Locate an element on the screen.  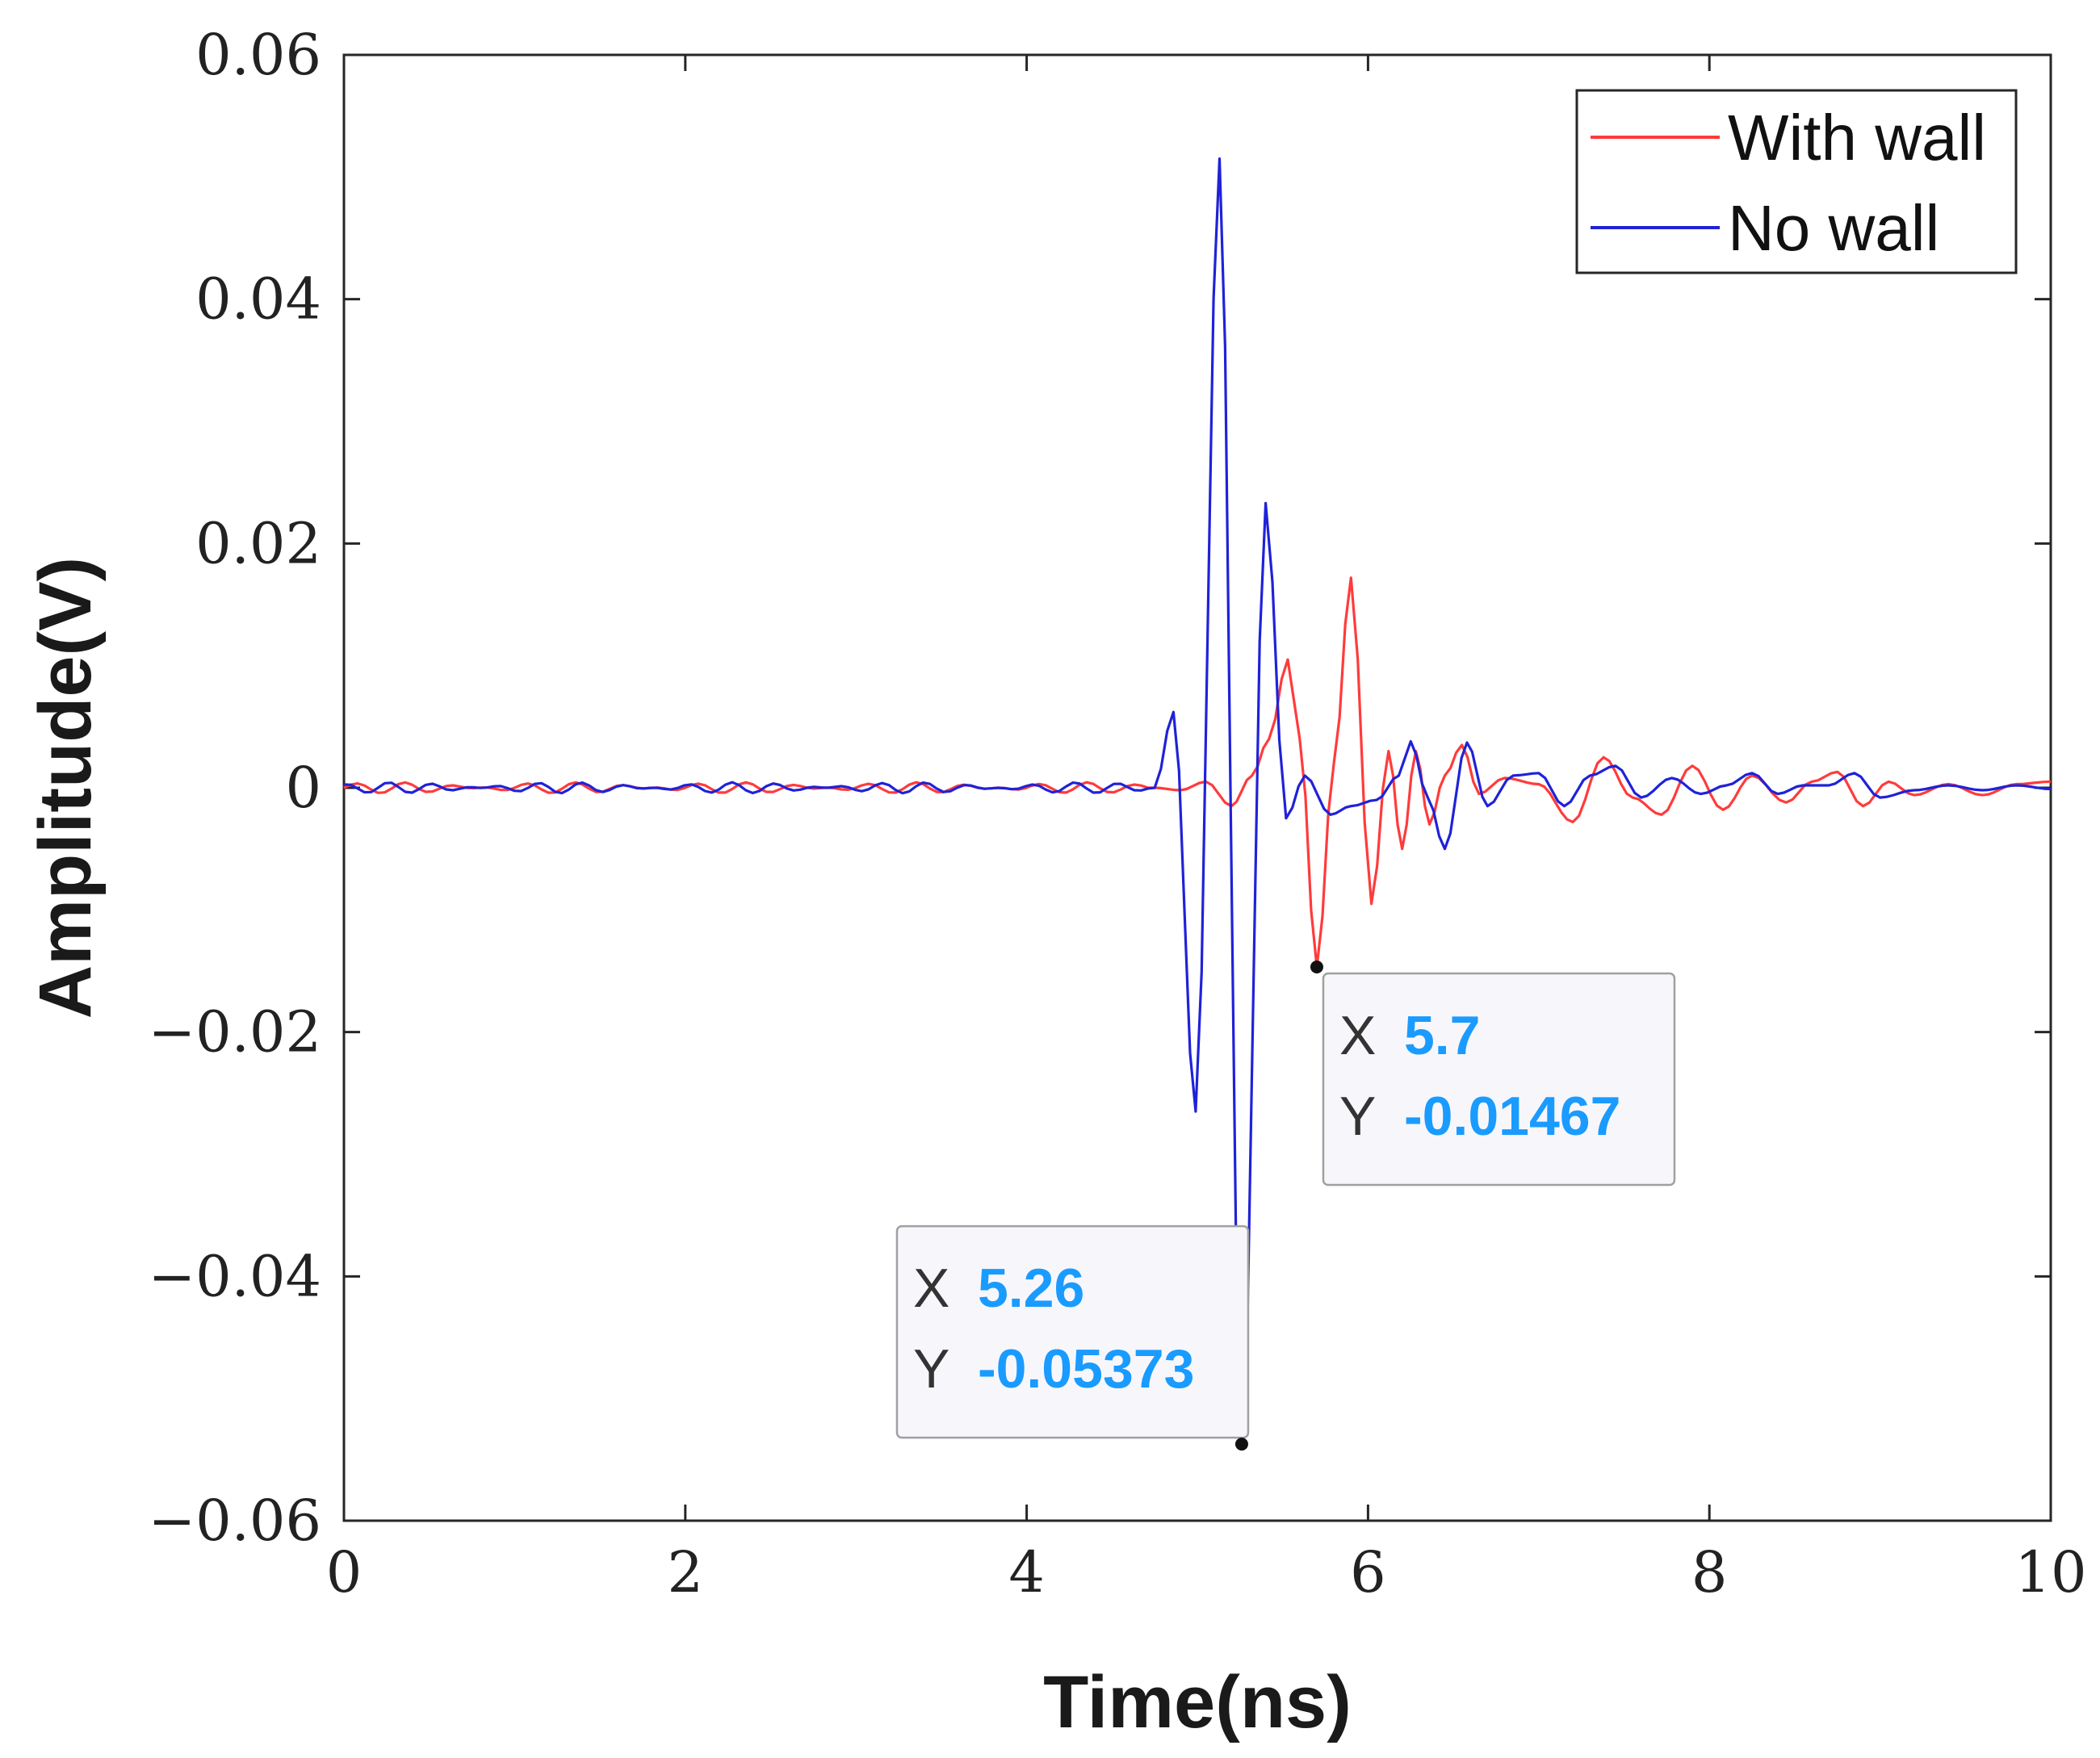
y-tick-label: −0.06 is located at coordinates (234, 1521).